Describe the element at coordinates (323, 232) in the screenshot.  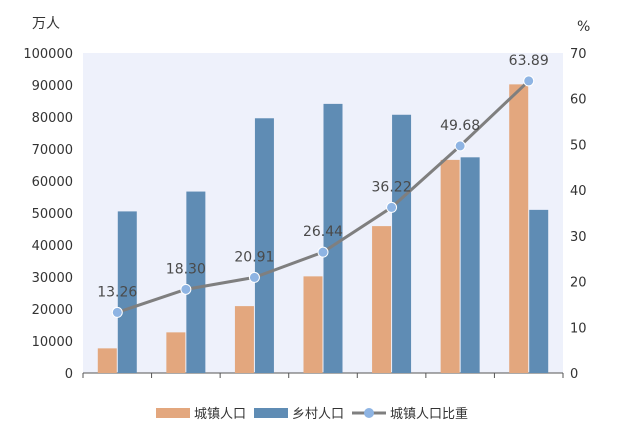
I see `ratio-data-label: 26.44` at that location.